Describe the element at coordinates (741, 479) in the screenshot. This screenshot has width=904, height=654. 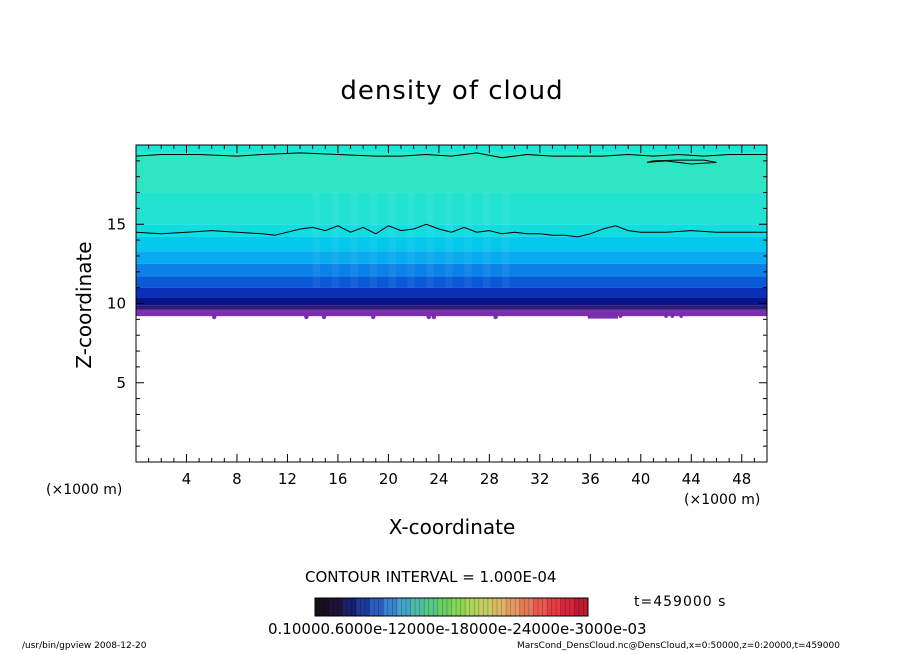
I see `x-tick-label: 48` at that location.